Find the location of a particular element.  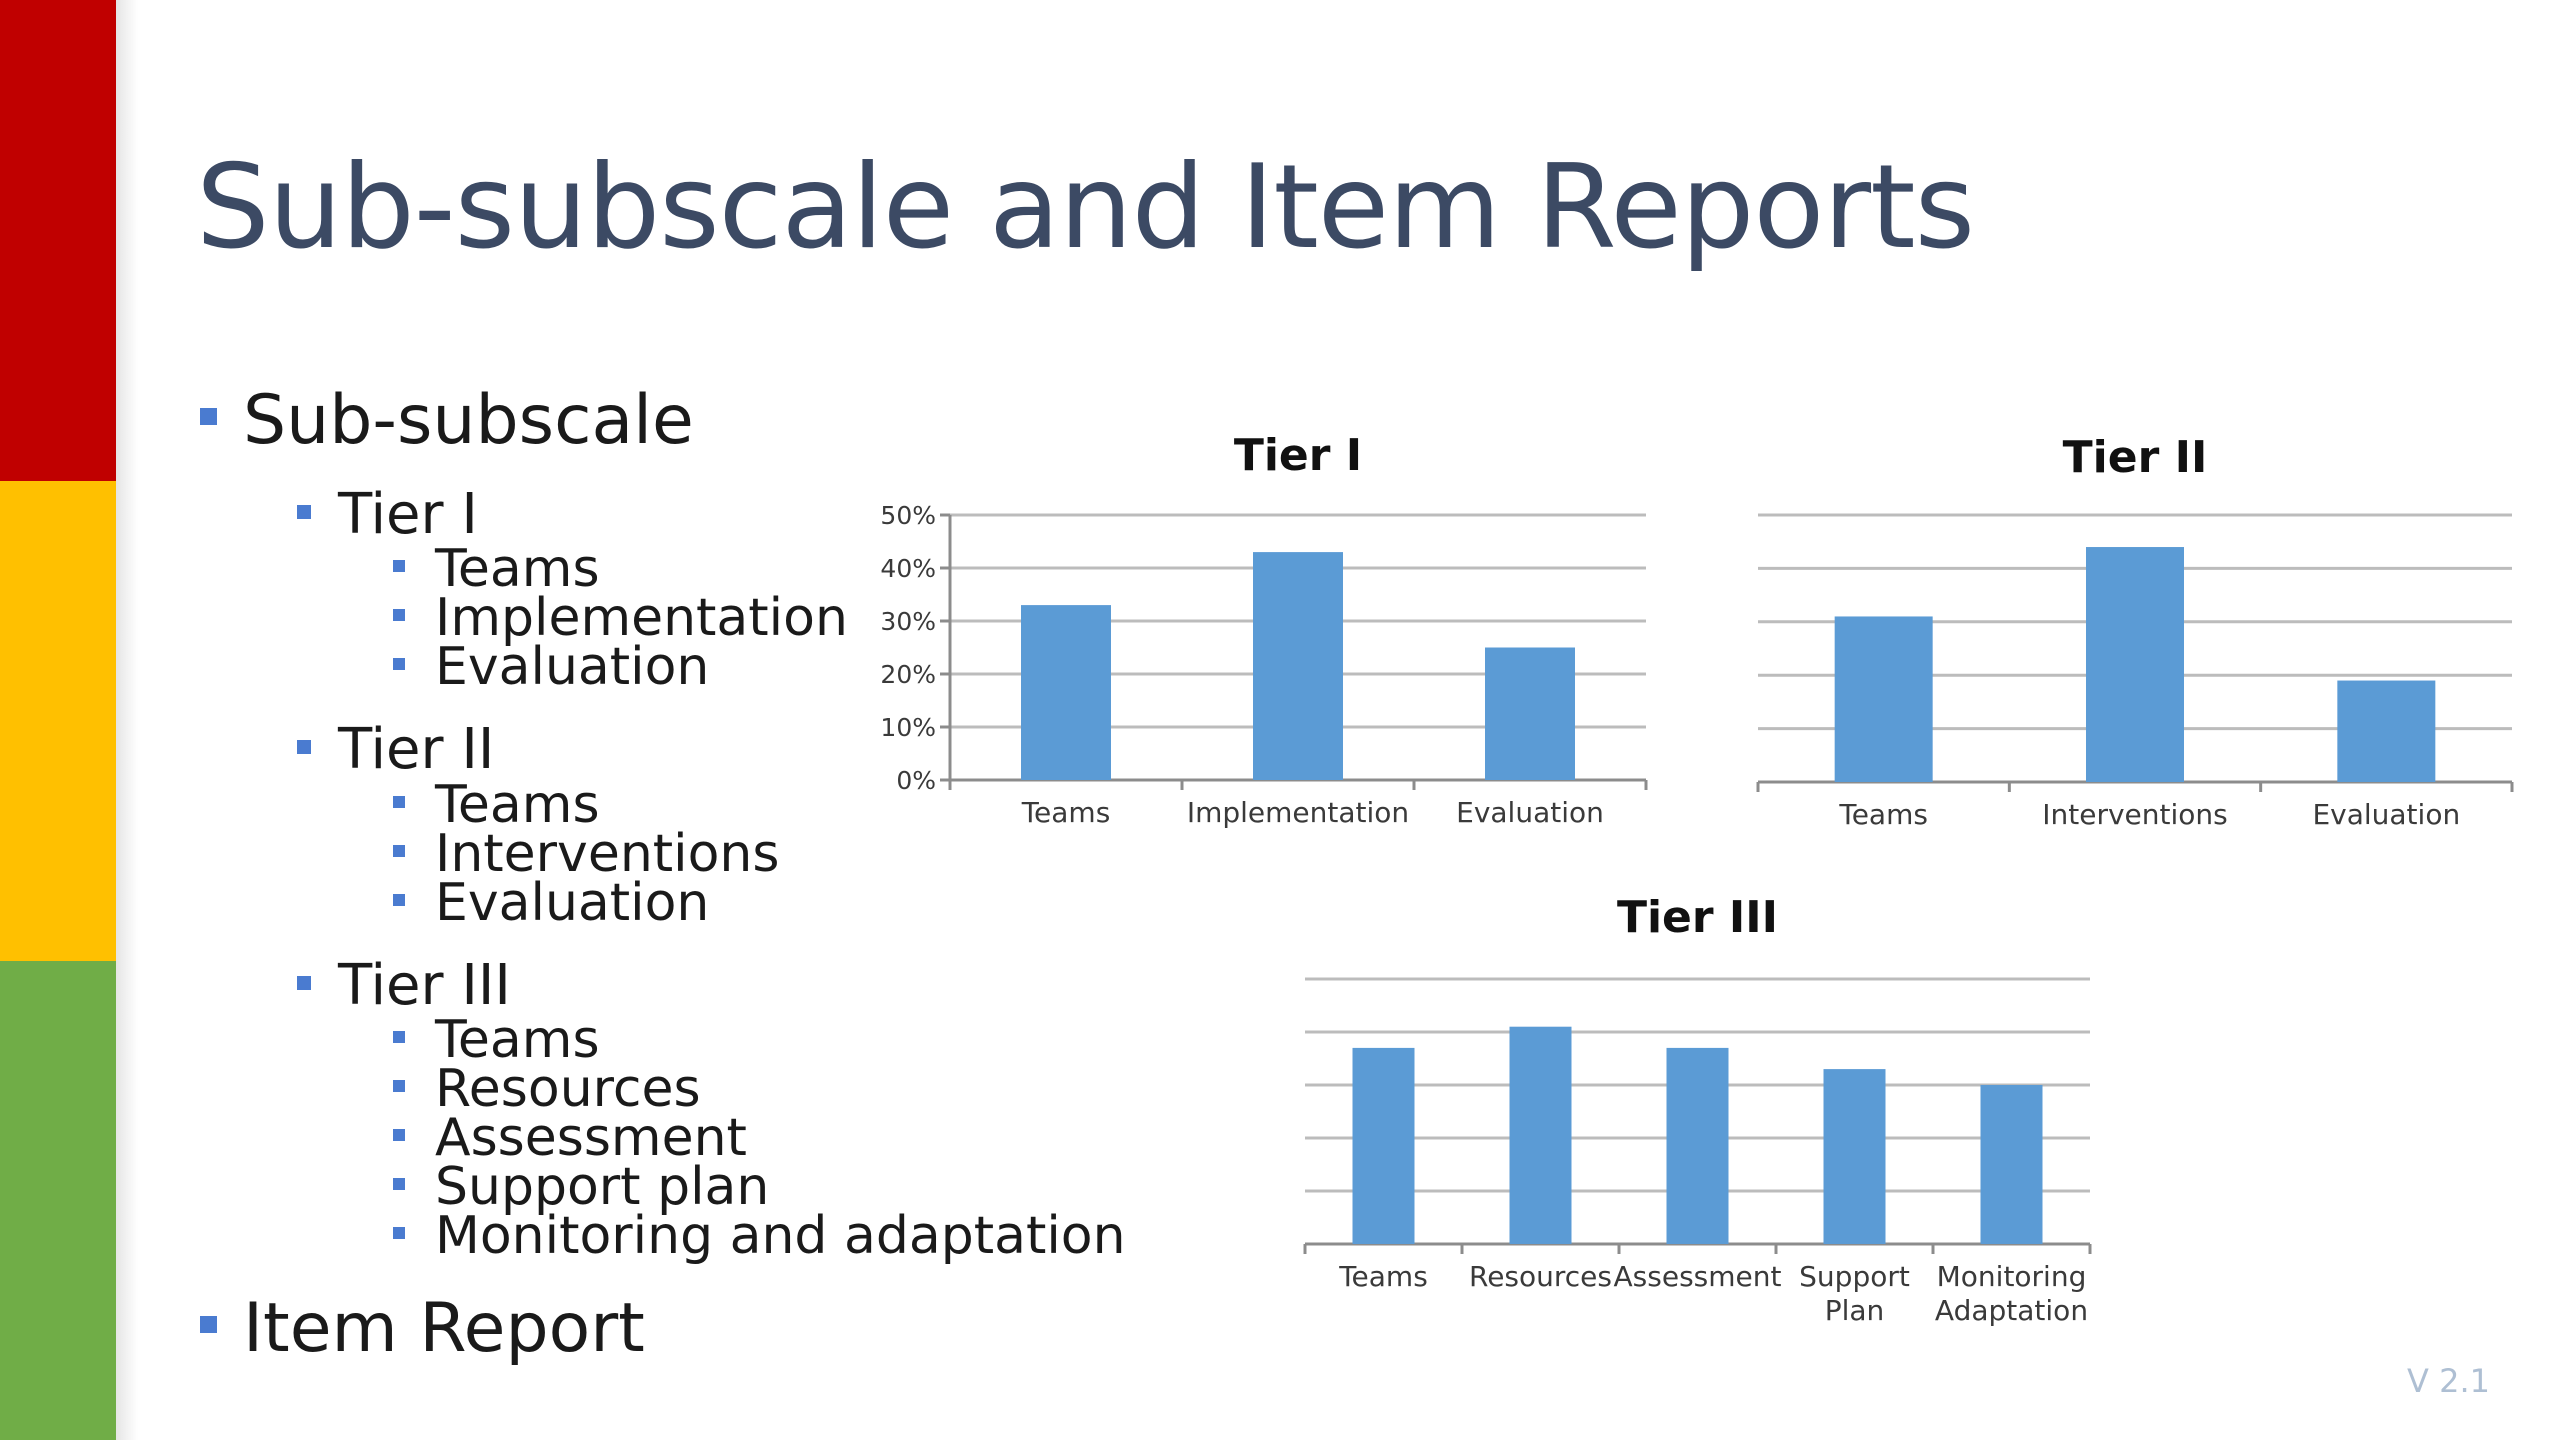

bar-monitoring-adaptation is located at coordinates (2011, 1164).